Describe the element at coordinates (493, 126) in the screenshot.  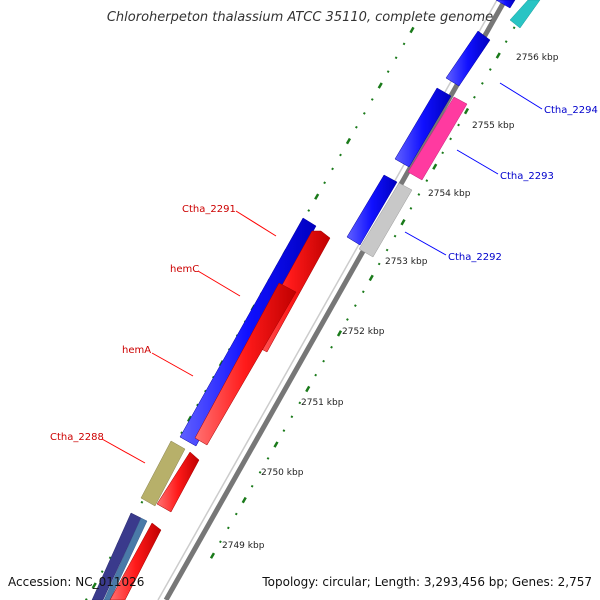
I see `tick-label: 2755 kbp` at that location.